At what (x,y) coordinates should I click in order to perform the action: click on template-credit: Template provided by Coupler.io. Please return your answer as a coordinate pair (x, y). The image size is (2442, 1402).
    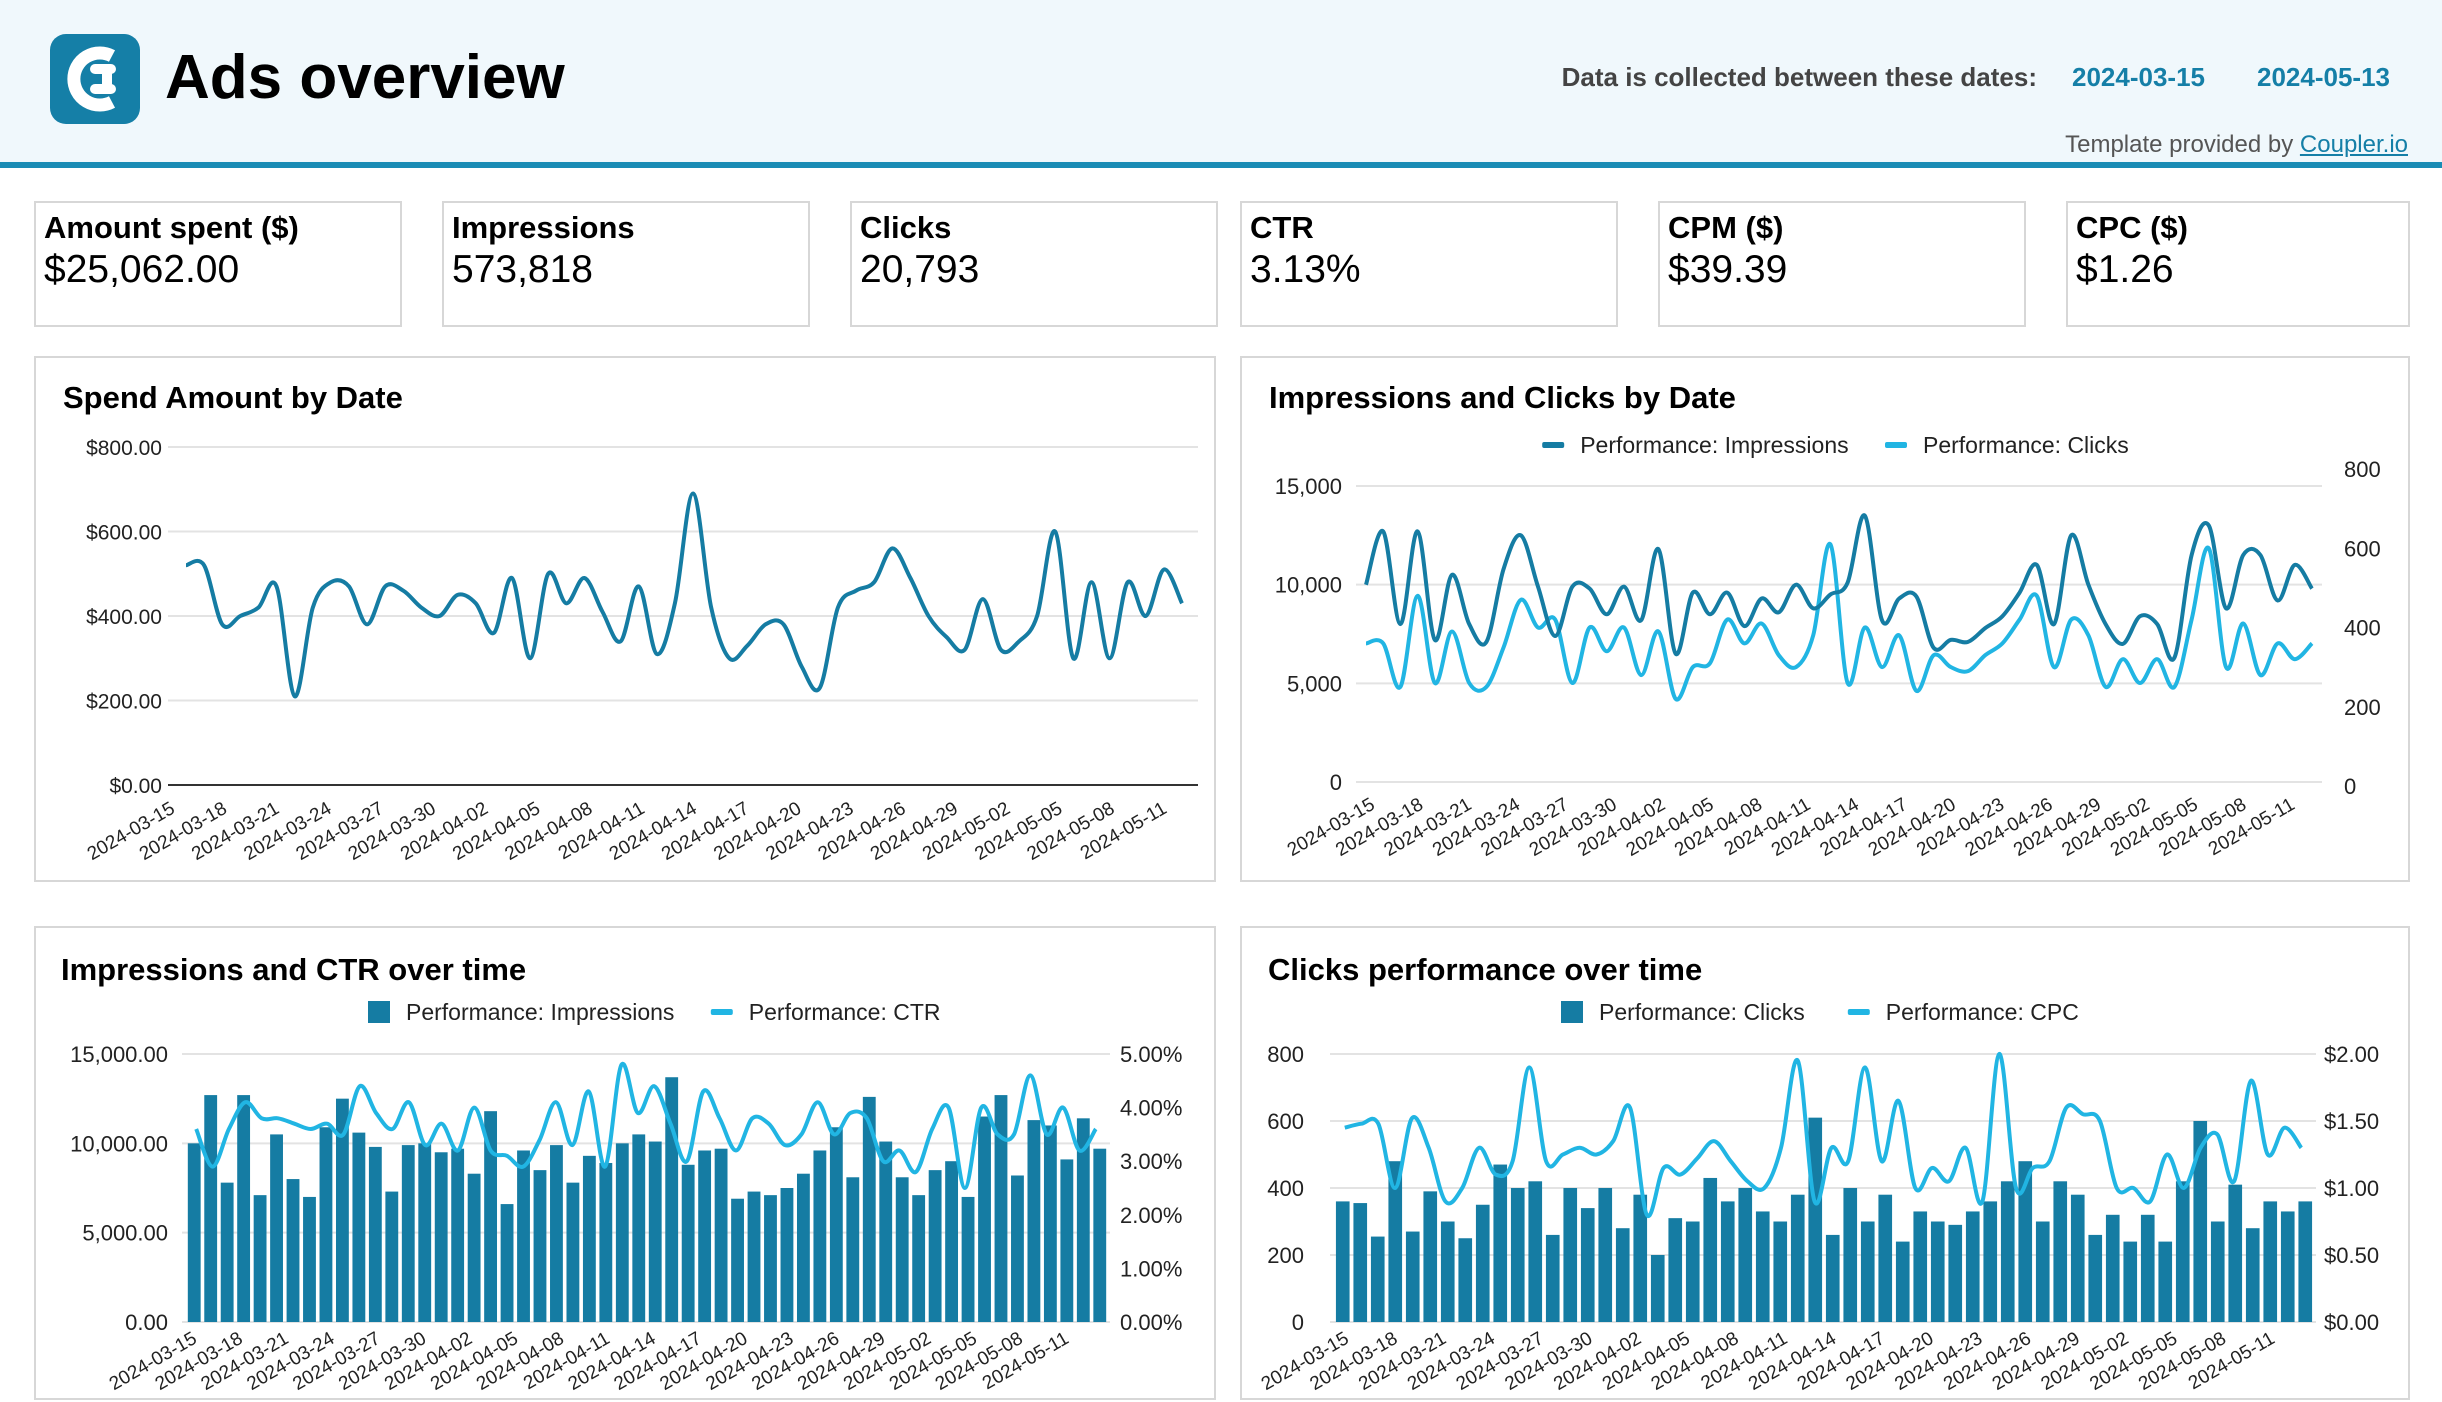
    Looking at the image, I should click on (2236, 145).